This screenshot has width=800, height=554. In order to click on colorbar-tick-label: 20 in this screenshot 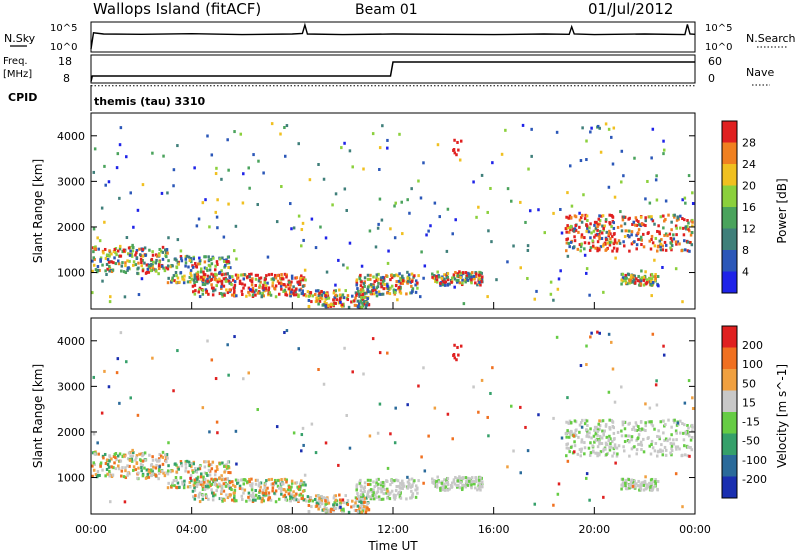, I will do `click(749, 186)`.